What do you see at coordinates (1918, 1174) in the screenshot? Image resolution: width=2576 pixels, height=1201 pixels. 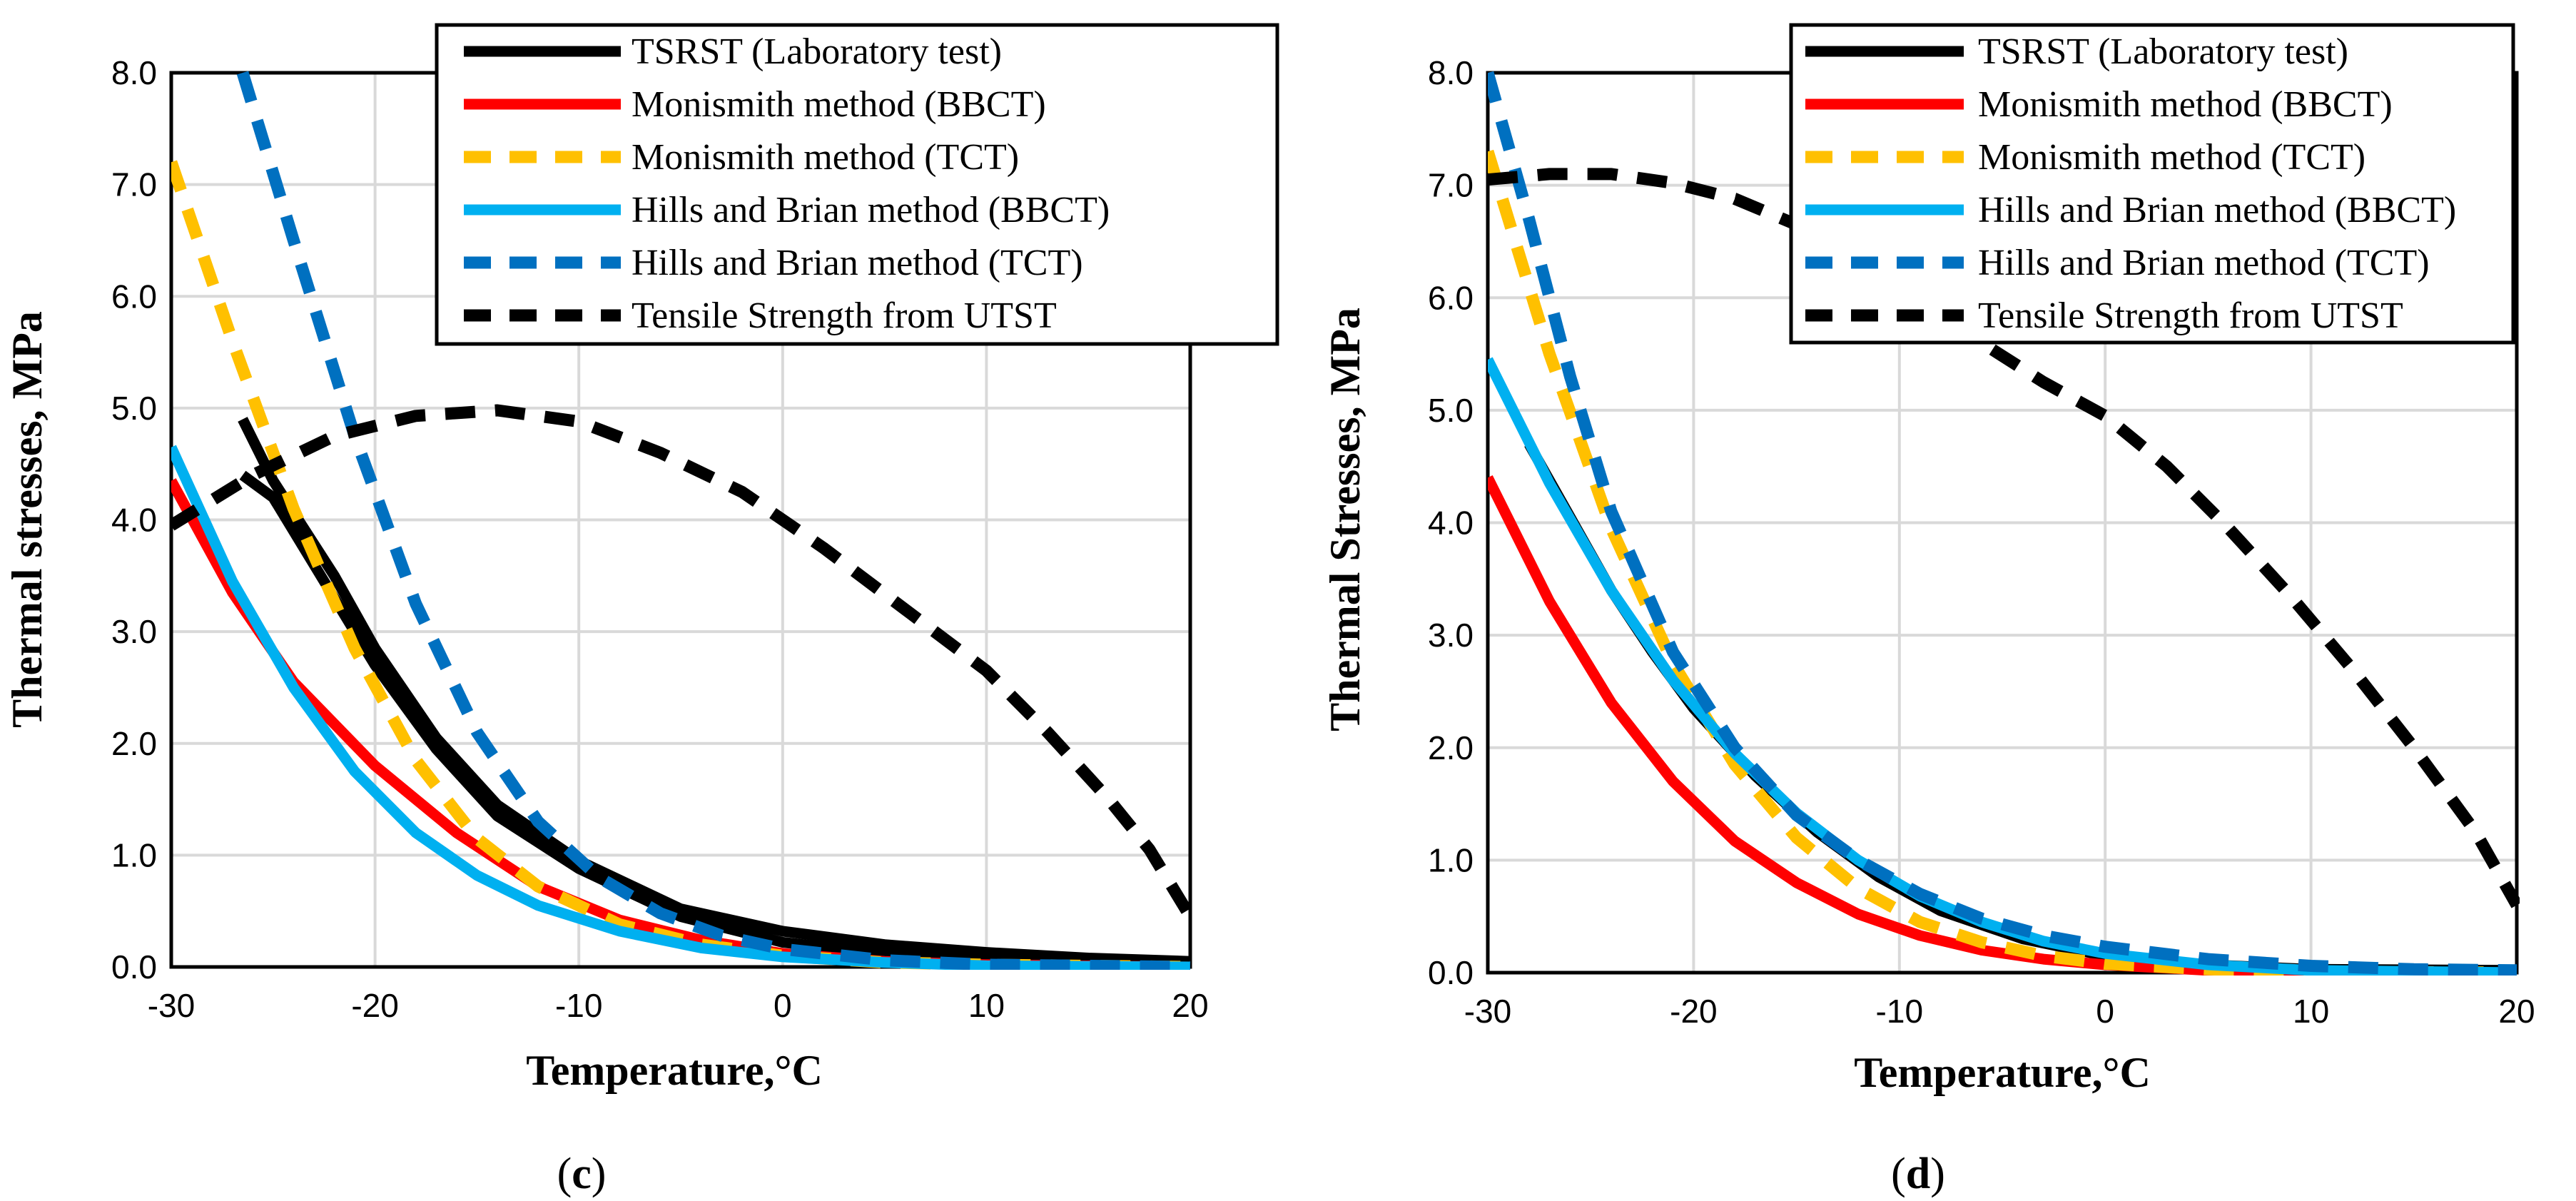 I see `panel-label: (d)` at bounding box center [1918, 1174].